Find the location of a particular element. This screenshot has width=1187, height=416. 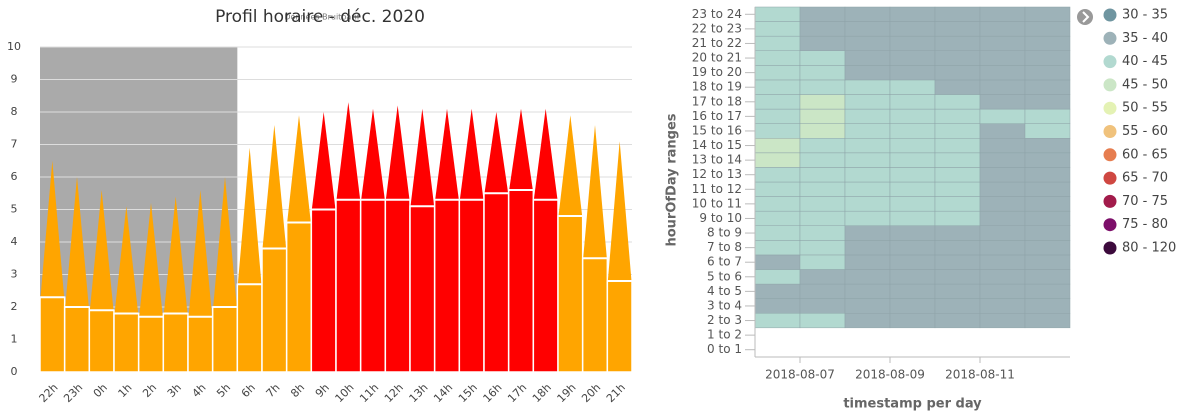

x-tick-label: 2018-08-07 is located at coordinates (800, 375).